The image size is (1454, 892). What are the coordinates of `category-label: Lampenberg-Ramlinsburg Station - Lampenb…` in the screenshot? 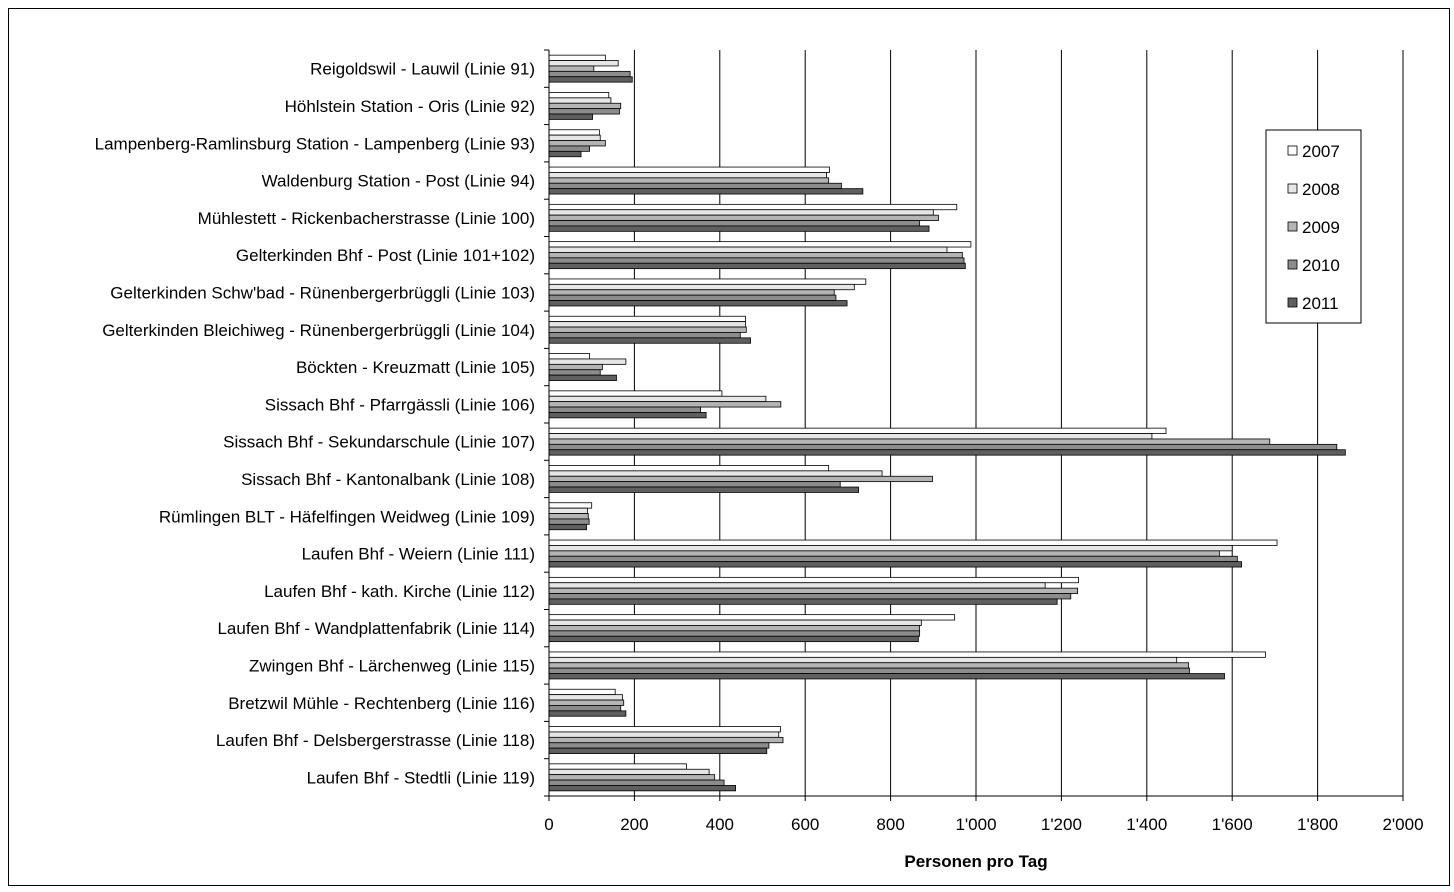 It's located at (315, 143).